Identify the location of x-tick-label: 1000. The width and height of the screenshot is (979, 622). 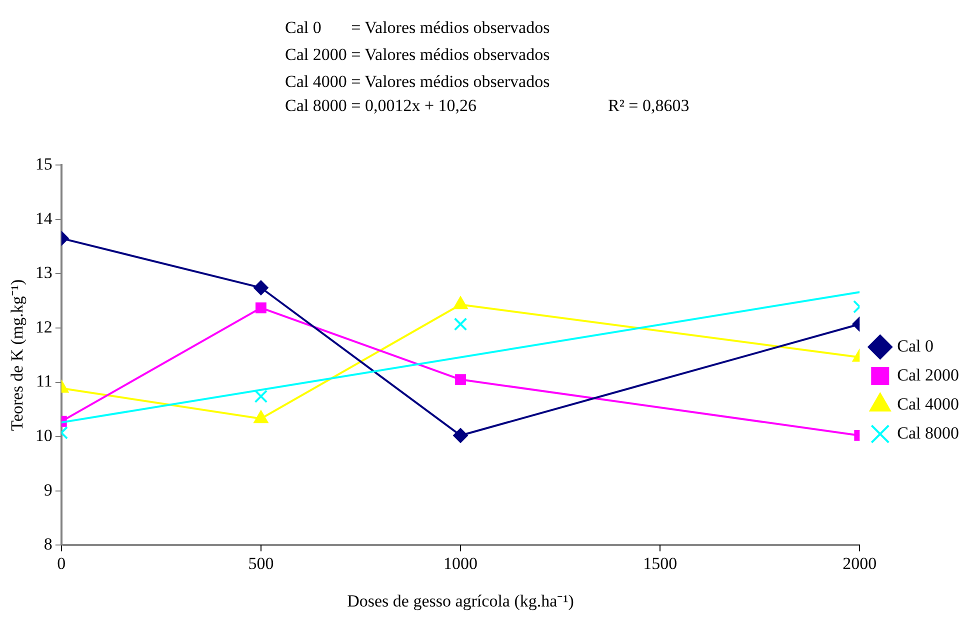
(461, 563).